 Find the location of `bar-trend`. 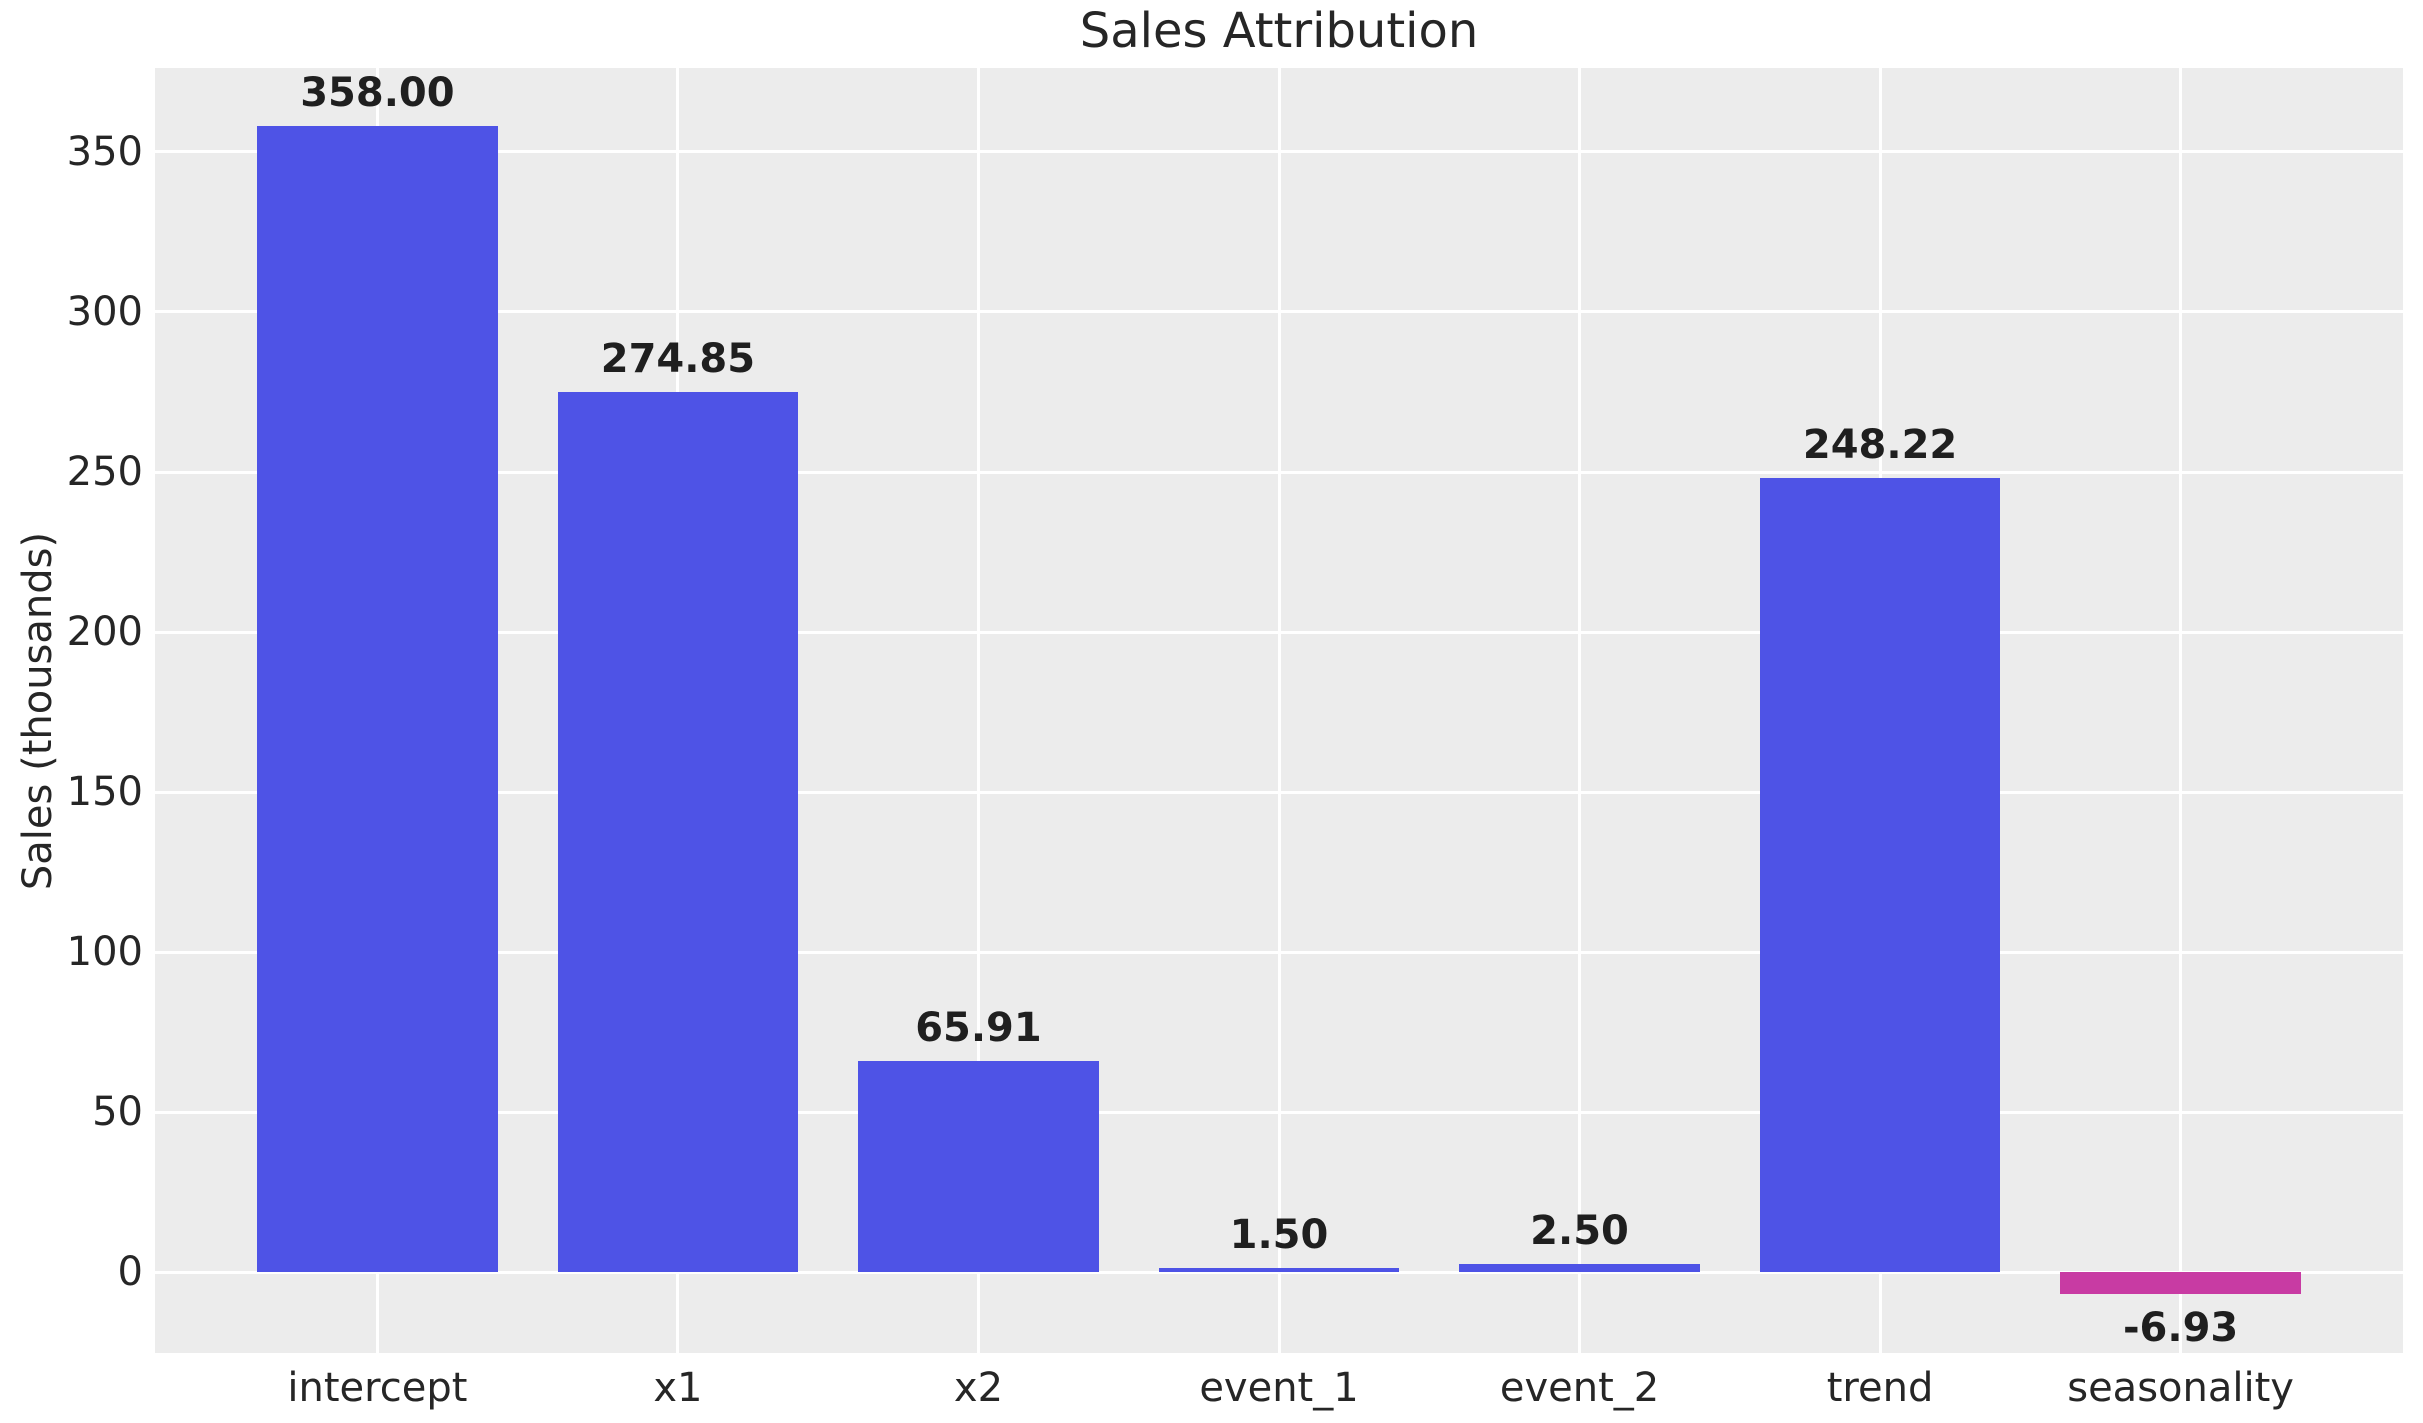

bar-trend is located at coordinates (1880, 875).